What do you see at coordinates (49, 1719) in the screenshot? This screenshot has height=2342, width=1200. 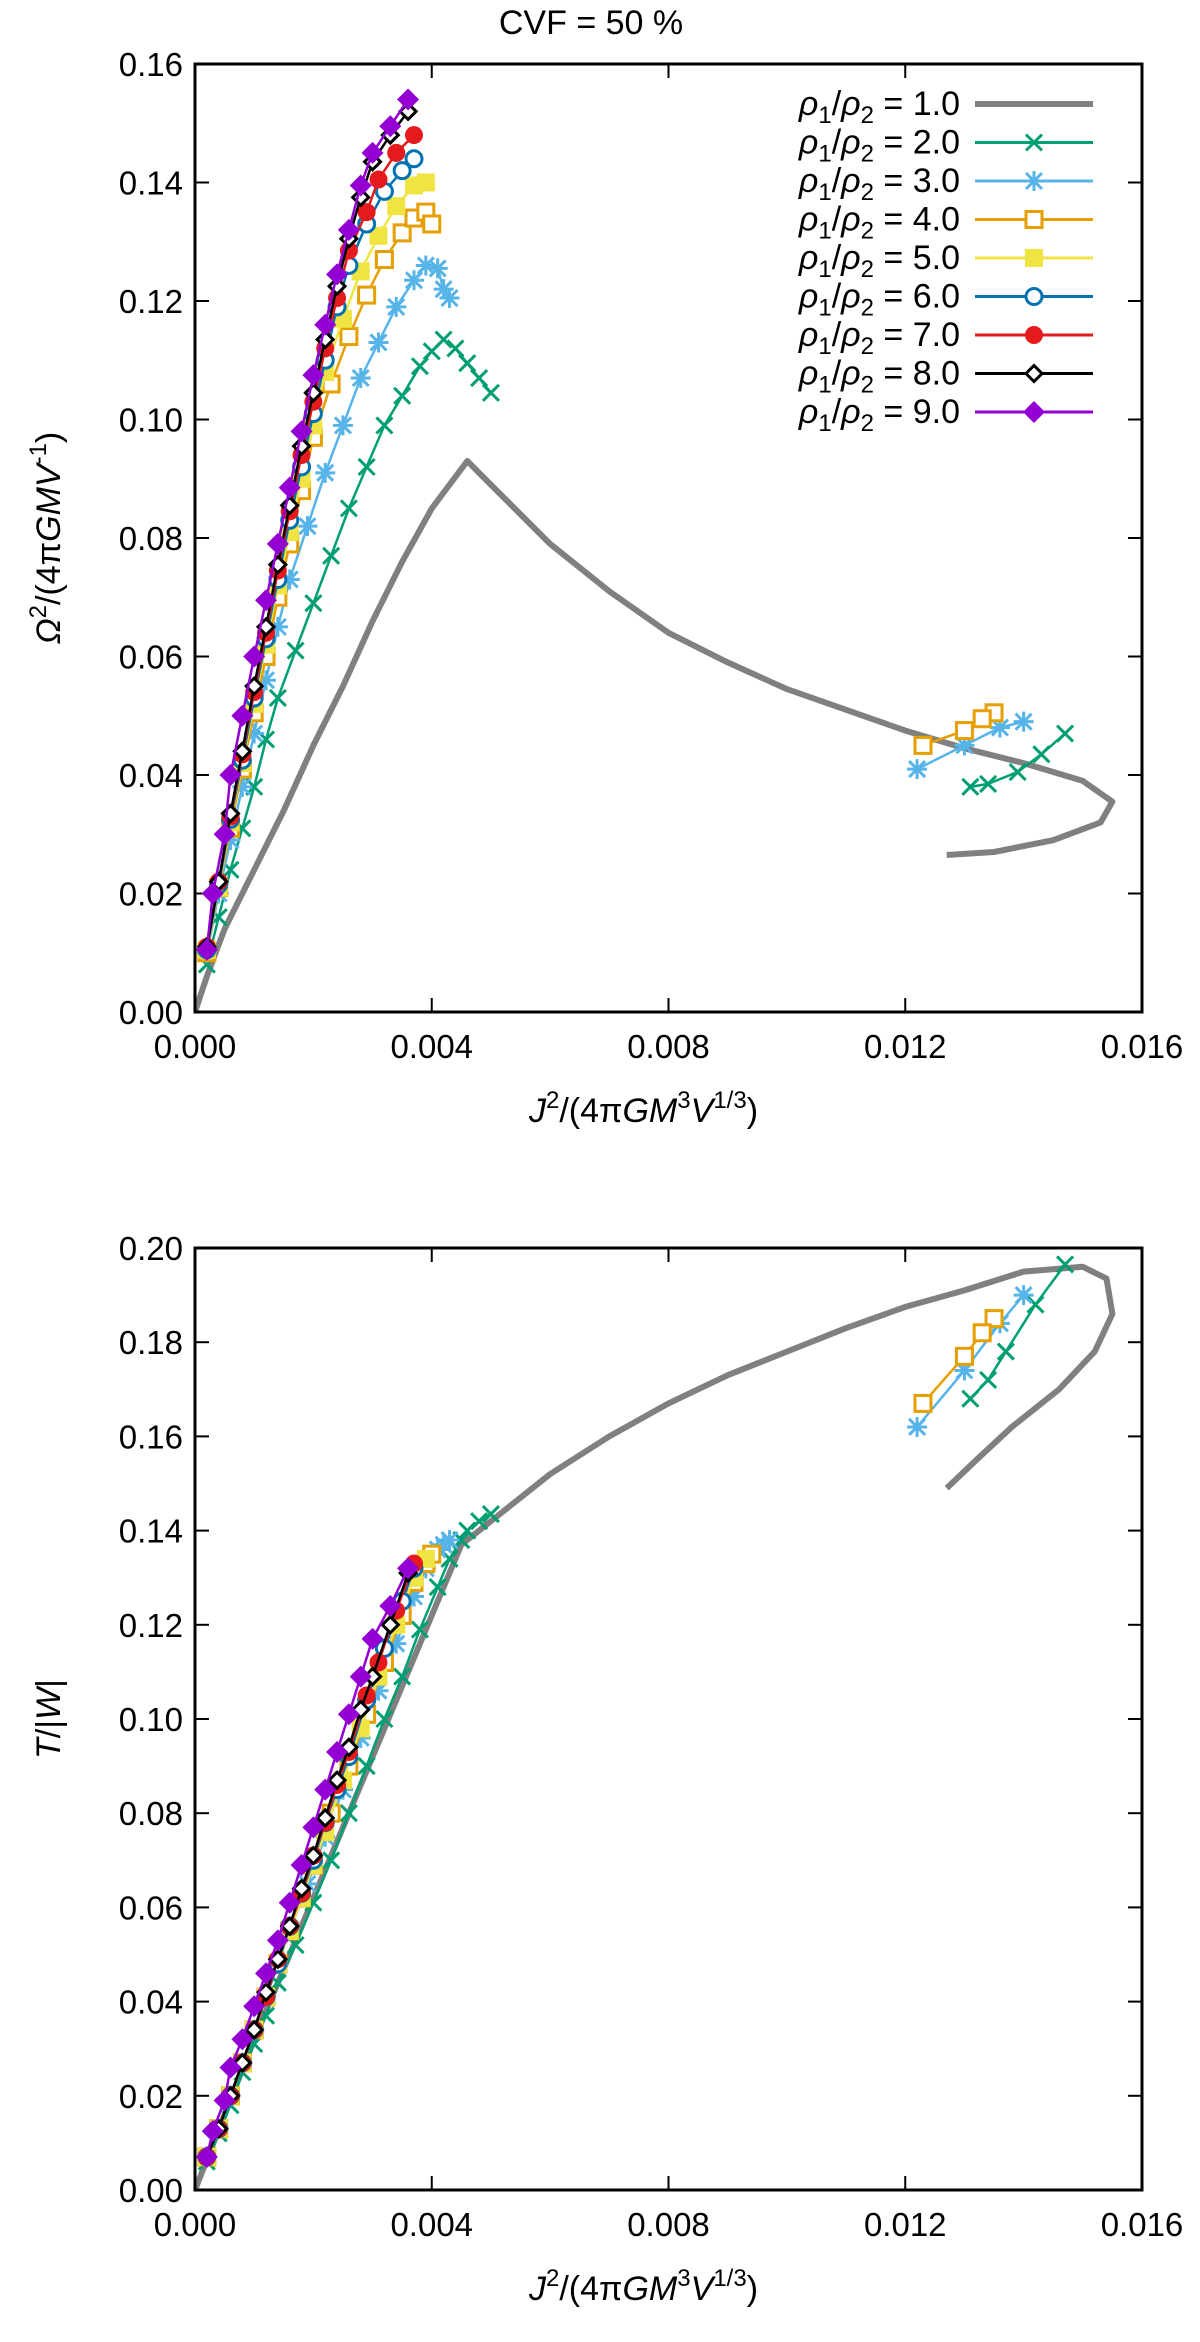 I see `y-axis-label: T/|W|` at bounding box center [49, 1719].